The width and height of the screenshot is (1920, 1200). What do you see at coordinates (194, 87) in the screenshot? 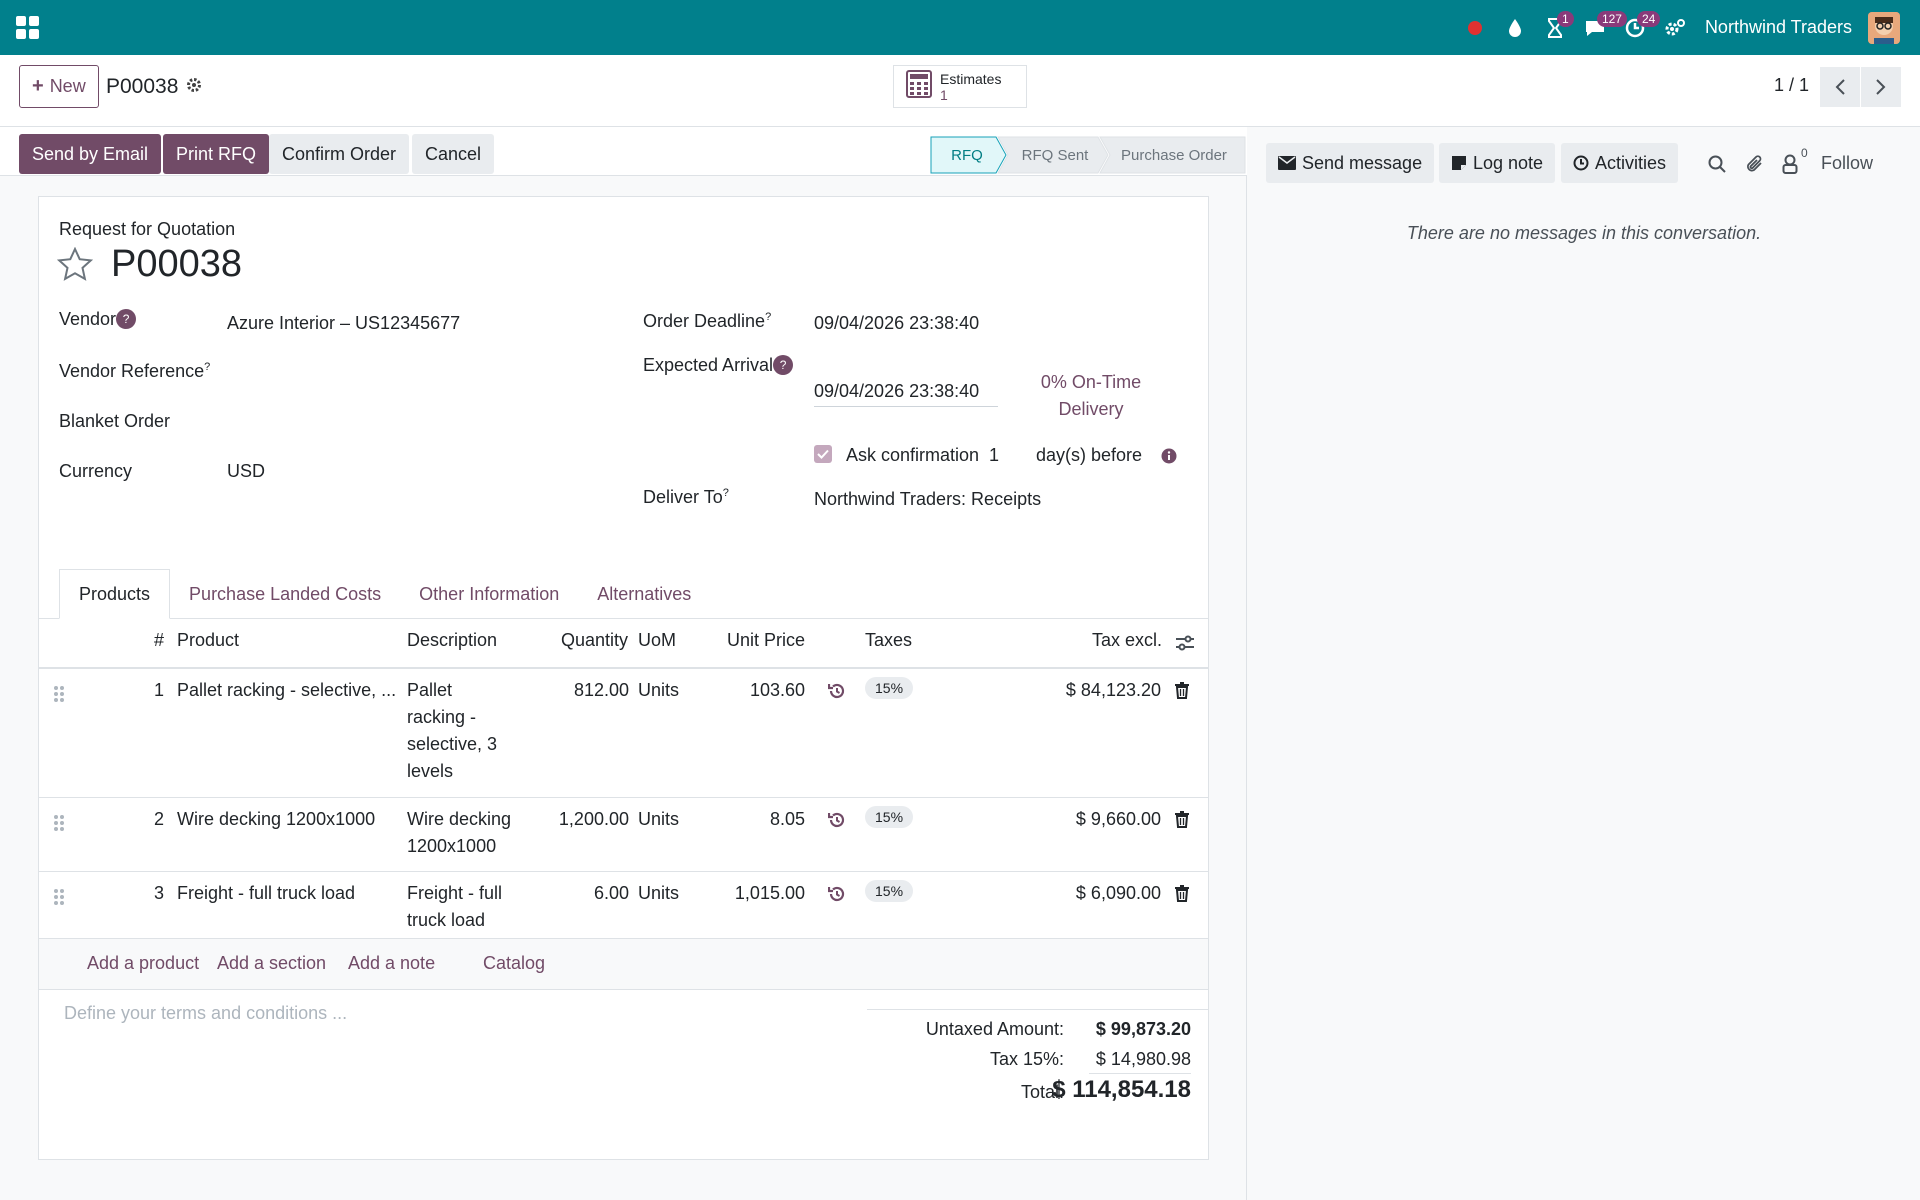
I see `record-gear-icon` at bounding box center [194, 87].